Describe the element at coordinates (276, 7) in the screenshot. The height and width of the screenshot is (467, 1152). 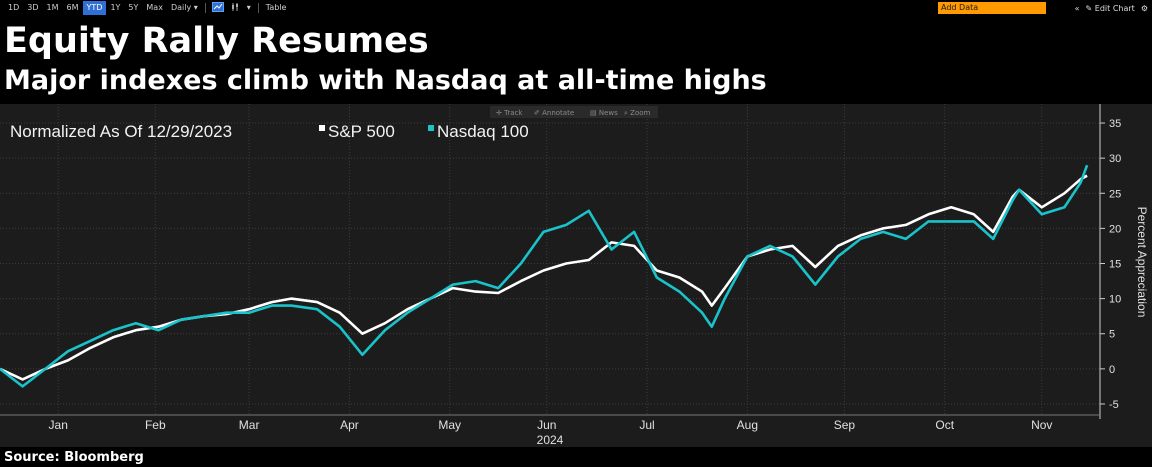
I see `table-button: Table` at that location.